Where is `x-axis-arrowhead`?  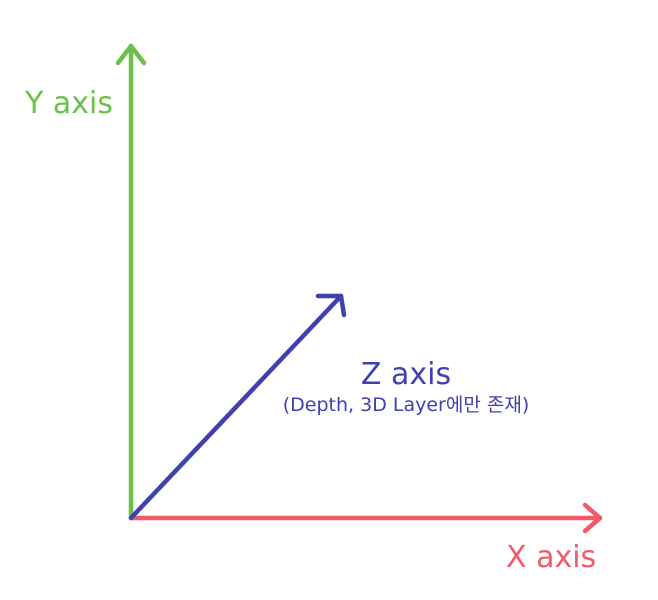
x-axis-arrowhead is located at coordinates (592, 518).